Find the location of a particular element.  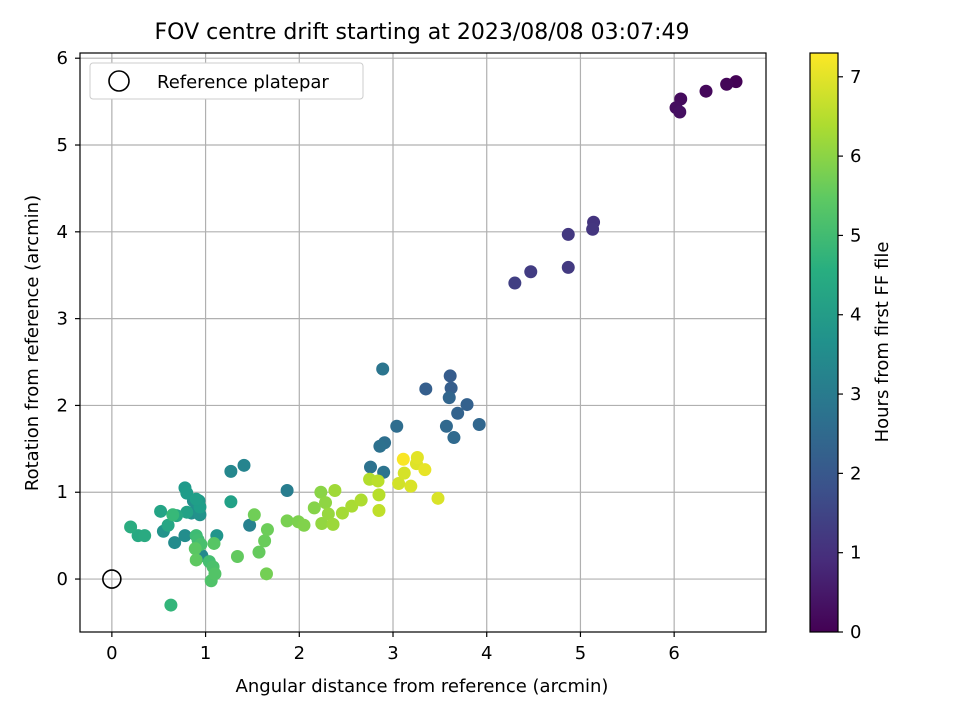

legend-marker is located at coordinates (119, 81).